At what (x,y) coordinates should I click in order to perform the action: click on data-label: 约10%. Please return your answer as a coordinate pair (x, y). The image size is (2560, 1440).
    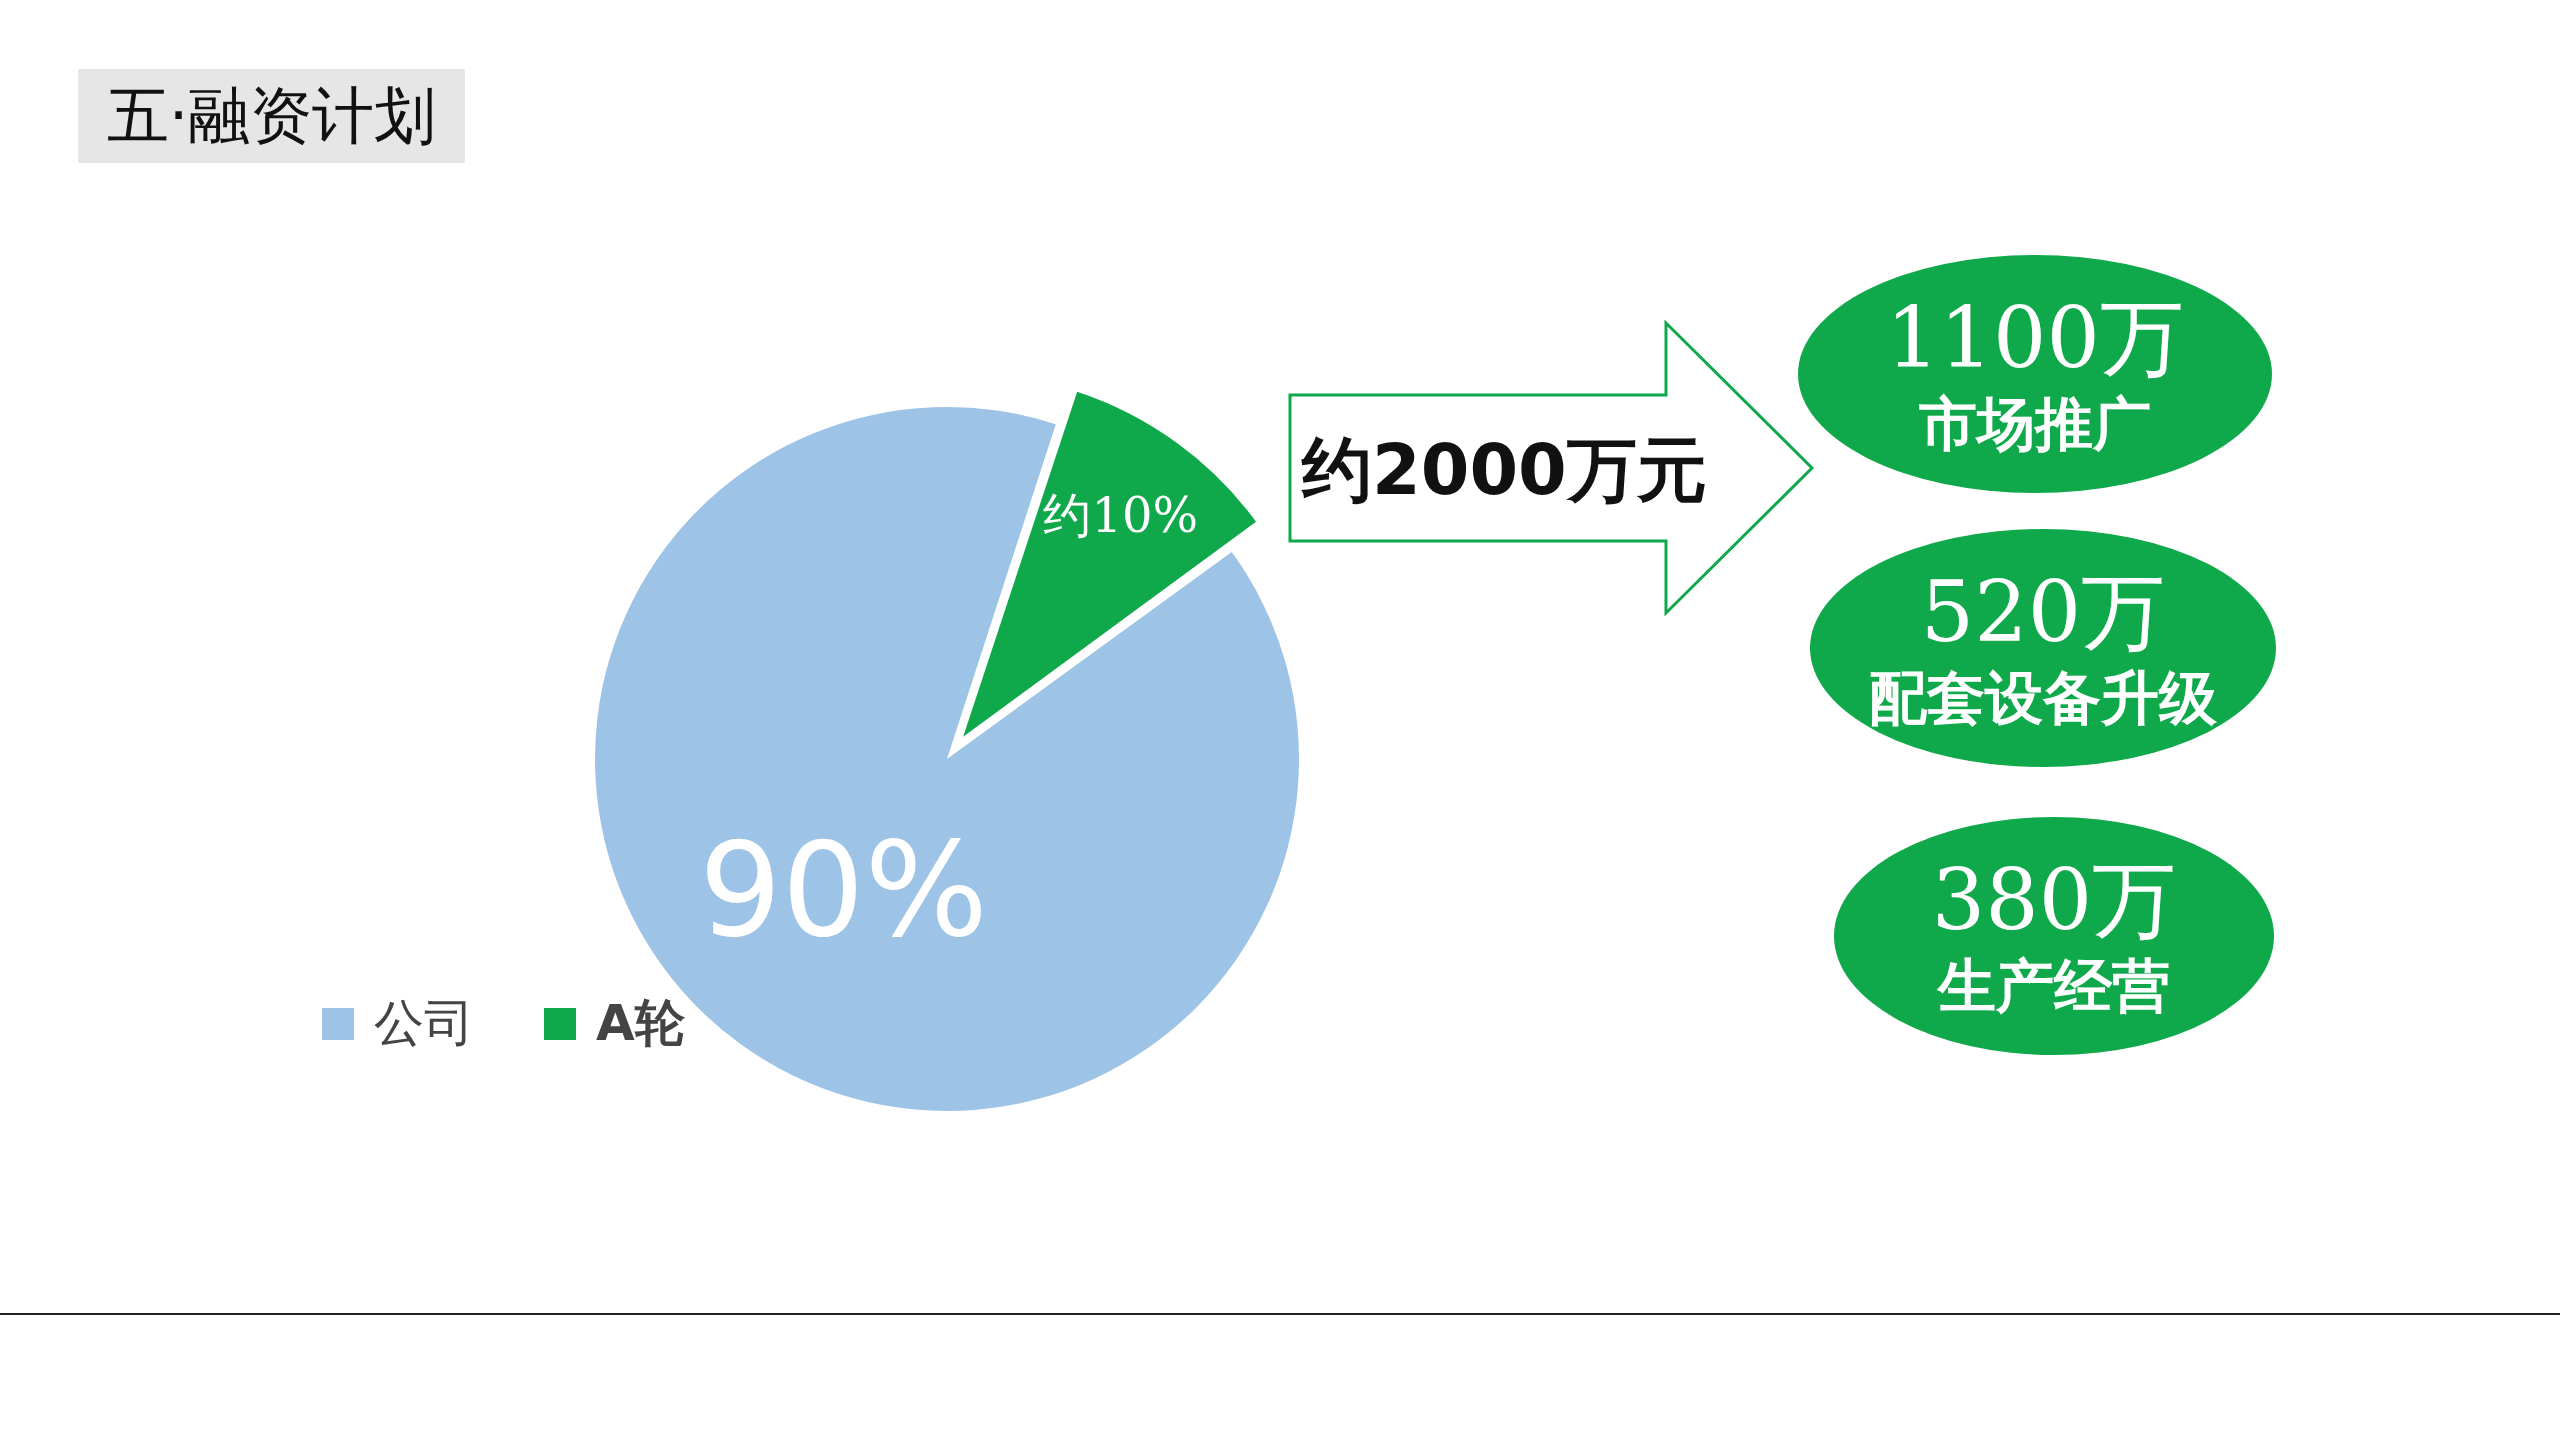
    Looking at the image, I should click on (1121, 515).